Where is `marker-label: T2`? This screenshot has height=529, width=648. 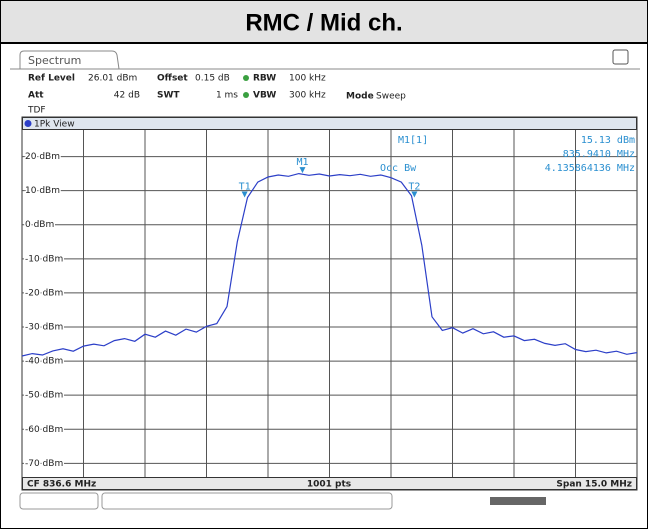
marker-label: T2 is located at coordinates (414, 186).